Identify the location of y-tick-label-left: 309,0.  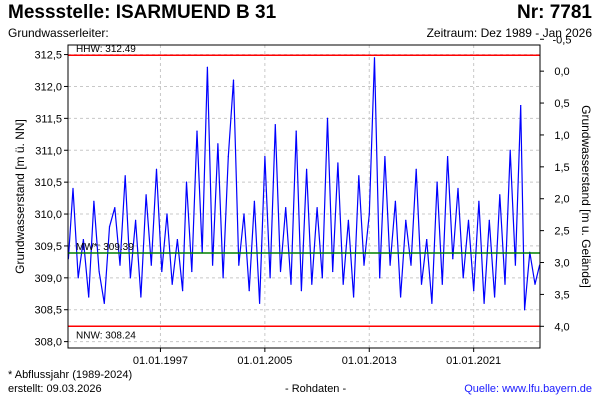
(48, 279).